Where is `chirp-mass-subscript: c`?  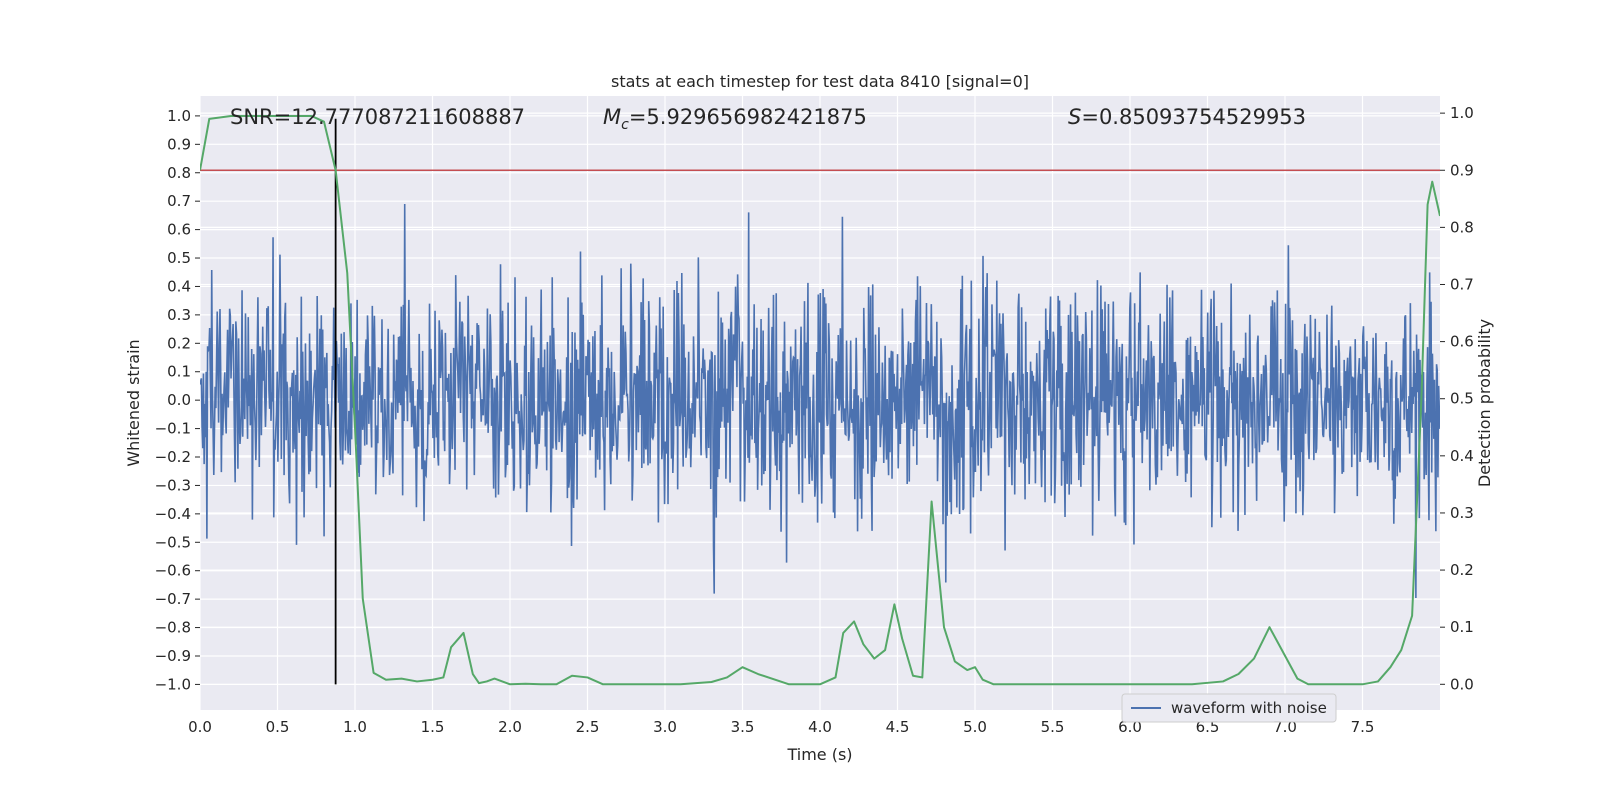
chirp-mass-subscript: c is located at coordinates (625, 125).